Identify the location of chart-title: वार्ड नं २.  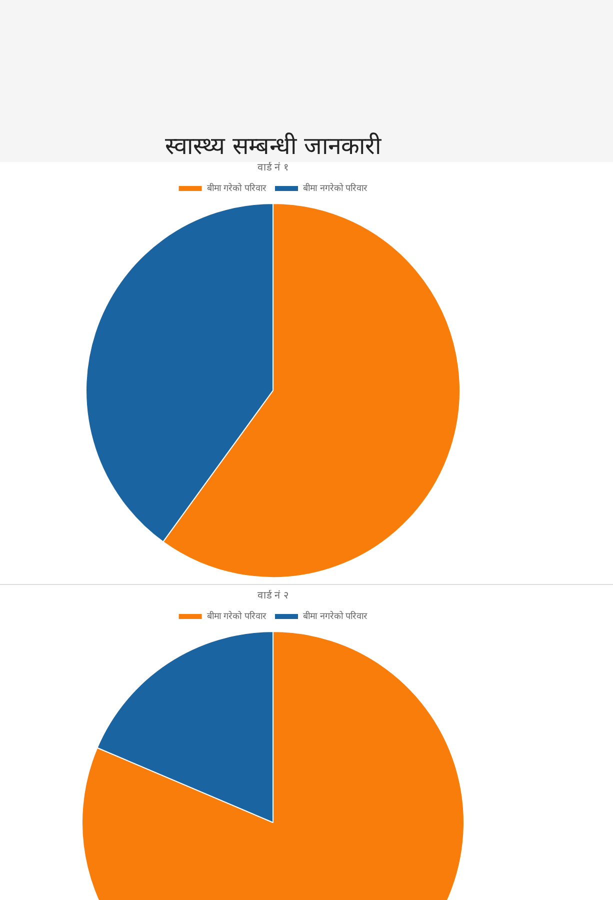
(273, 596).